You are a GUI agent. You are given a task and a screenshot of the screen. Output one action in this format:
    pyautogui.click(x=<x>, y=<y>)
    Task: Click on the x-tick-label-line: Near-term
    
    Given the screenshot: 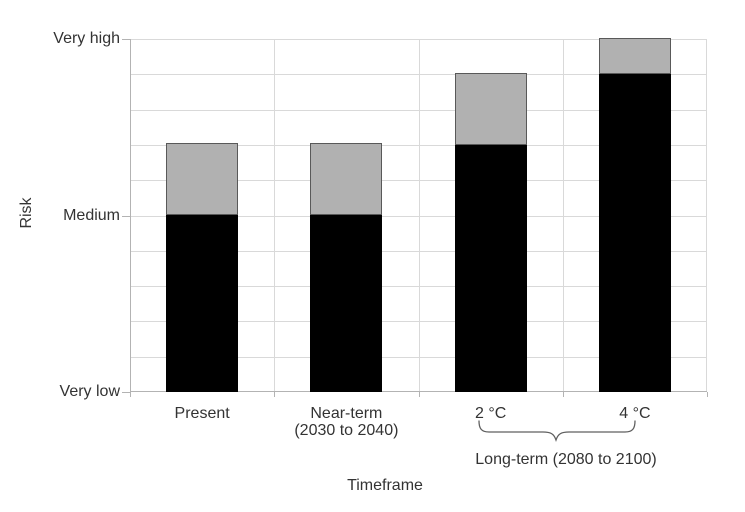 What is the action you would take?
    pyautogui.click(x=346, y=413)
    